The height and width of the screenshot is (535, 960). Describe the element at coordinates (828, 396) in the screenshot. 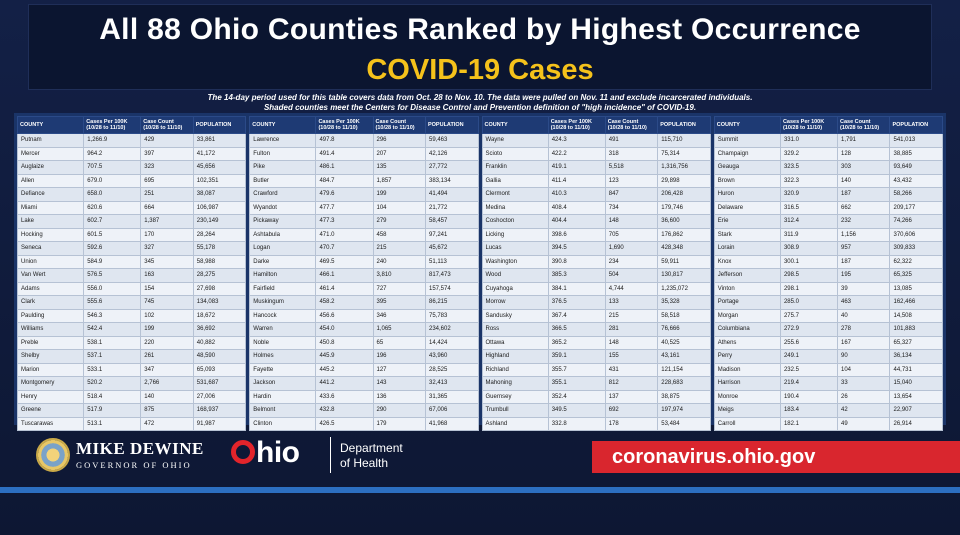

I see `table-row: Monroe 190.4 26 13,654` at that location.